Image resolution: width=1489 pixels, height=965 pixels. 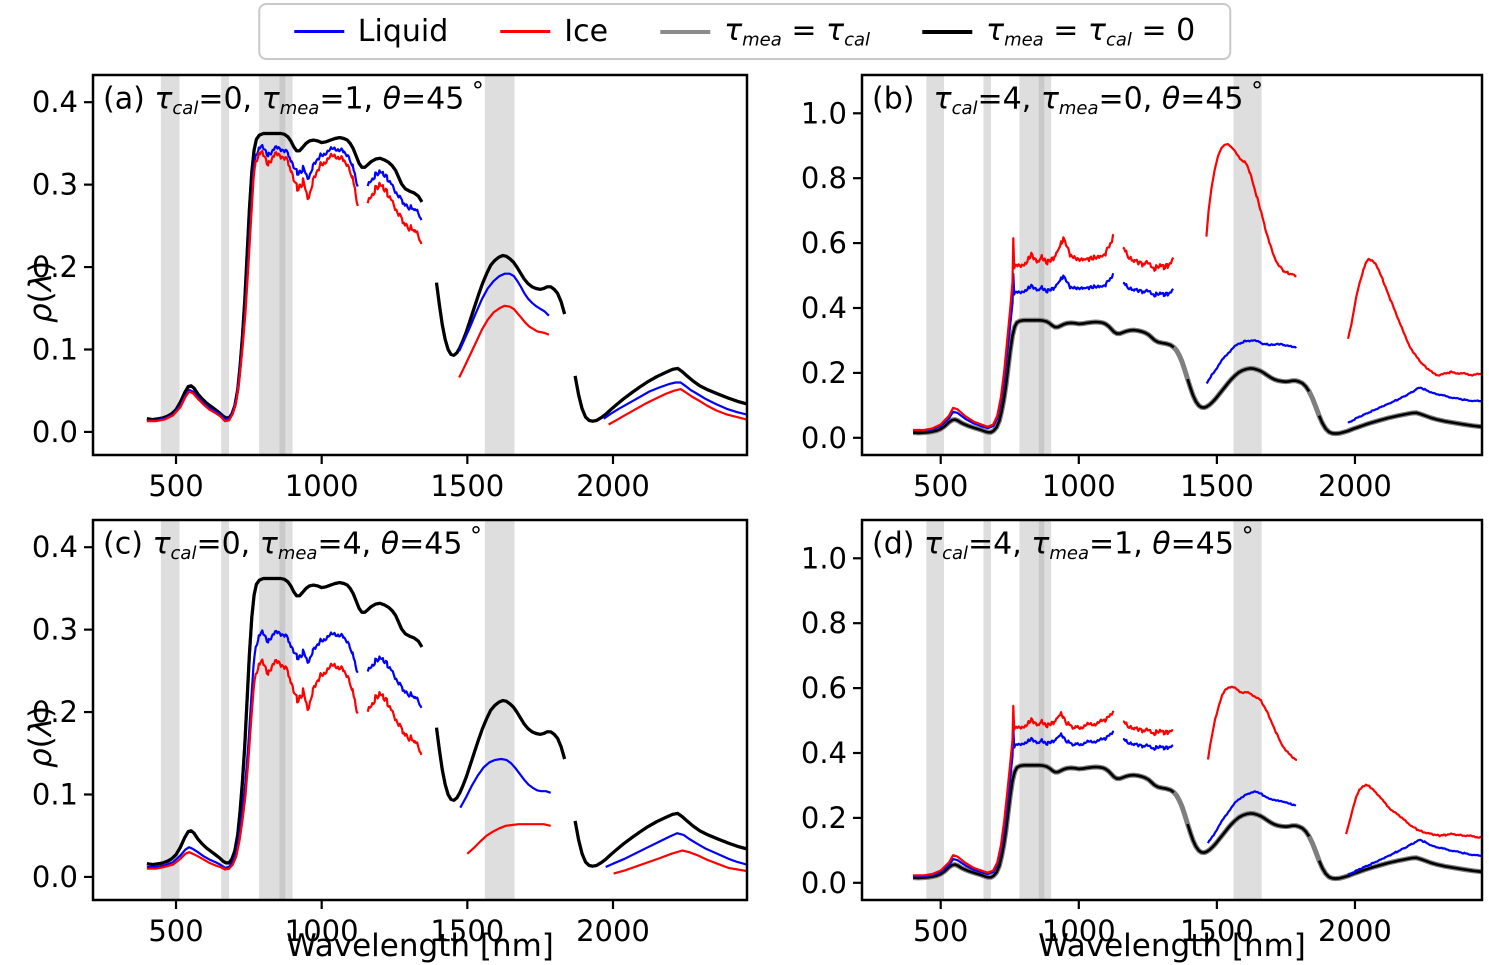 What do you see at coordinates (403, 32) in the screenshot?
I see `legend-label-liquid: Liquid` at bounding box center [403, 32].